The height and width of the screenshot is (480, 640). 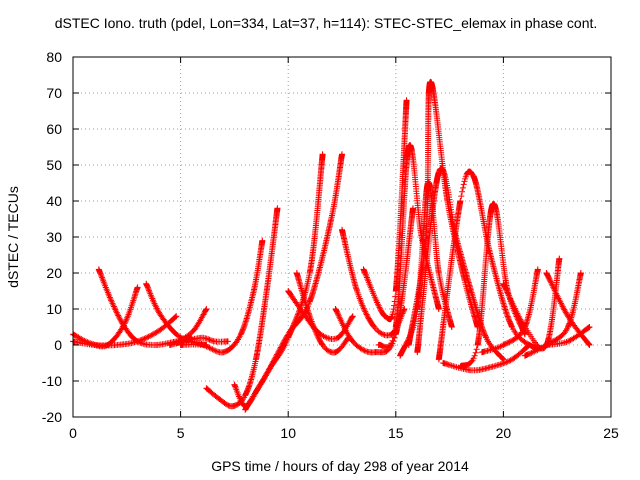 What do you see at coordinates (58, 345) in the screenshot?
I see `y-tick-label: 0` at bounding box center [58, 345].